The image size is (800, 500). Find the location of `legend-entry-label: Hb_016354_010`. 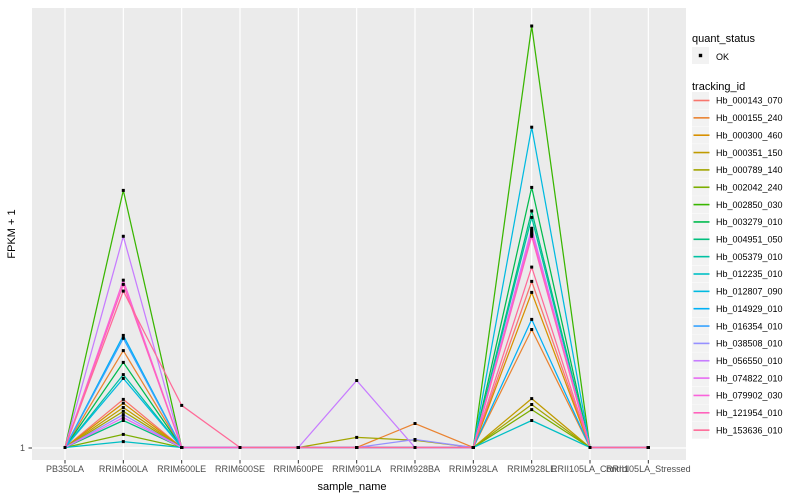

legend-entry-label: Hb_016354_010 is located at coordinates (749, 326).